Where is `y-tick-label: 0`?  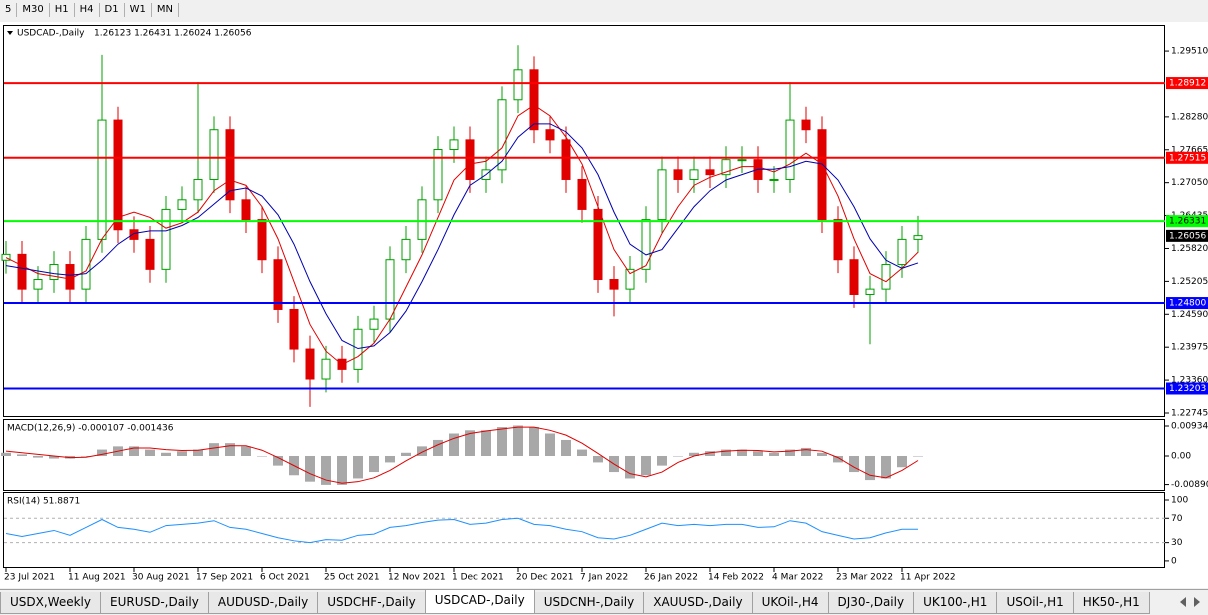 y-tick-label: 0 is located at coordinates (1174, 561).